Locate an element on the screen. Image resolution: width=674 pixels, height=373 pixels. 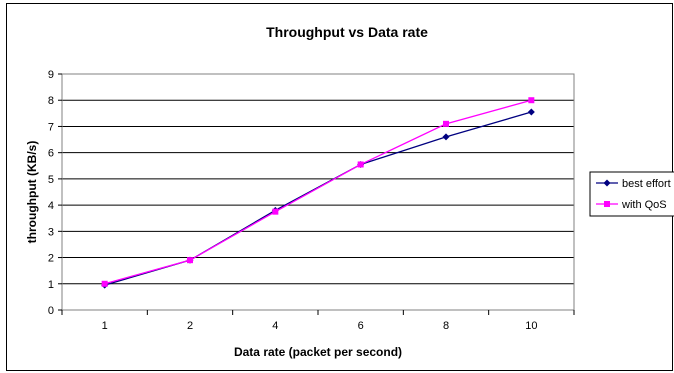
x-tick-label: 2 is located at coordinates (190, 326).